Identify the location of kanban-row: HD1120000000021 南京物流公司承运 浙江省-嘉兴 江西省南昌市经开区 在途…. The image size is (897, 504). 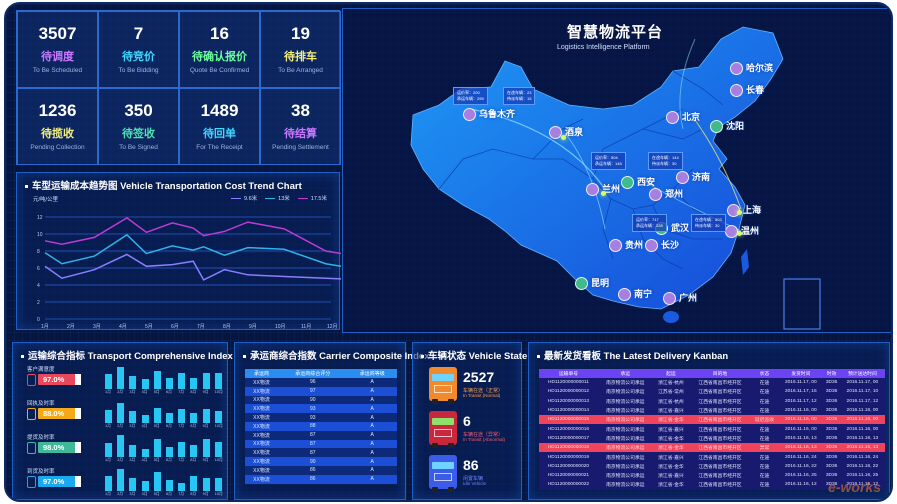
(712, 475).